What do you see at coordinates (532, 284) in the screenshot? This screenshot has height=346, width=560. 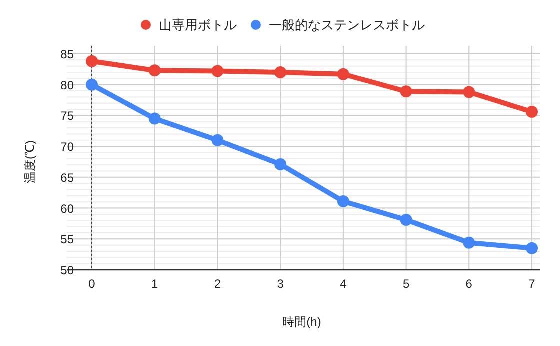 I see `x-tick-label: 7` at bounding box center [532, 284].